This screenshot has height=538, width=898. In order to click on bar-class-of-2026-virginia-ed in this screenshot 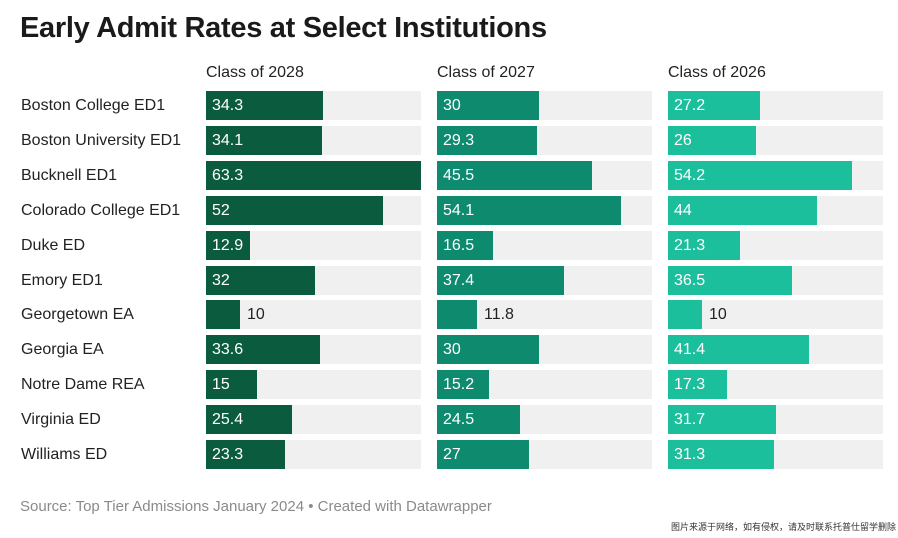, I will do `click(722, 419)`.